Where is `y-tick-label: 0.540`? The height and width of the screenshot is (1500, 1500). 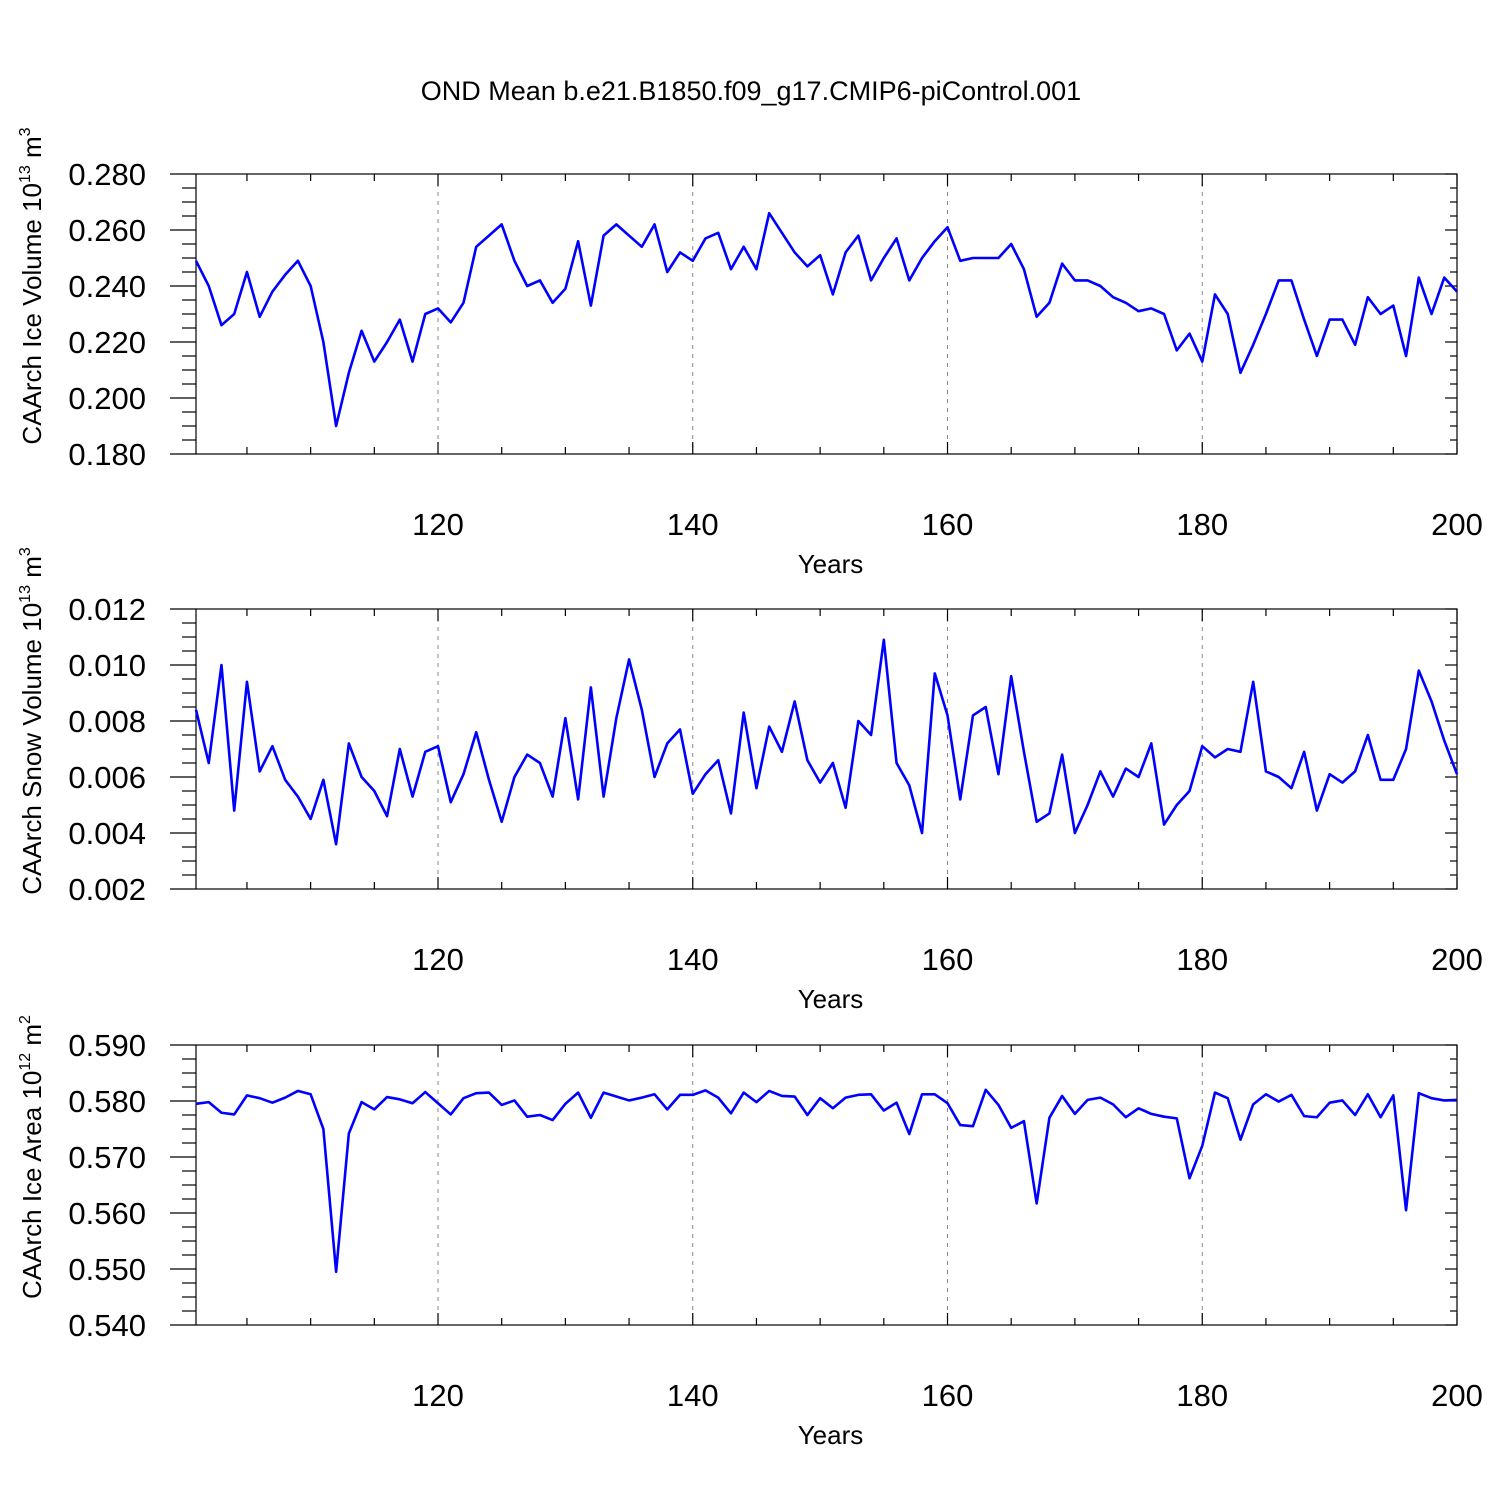 y-tick-label: 0.540 is located at coordinates (107, 1325).